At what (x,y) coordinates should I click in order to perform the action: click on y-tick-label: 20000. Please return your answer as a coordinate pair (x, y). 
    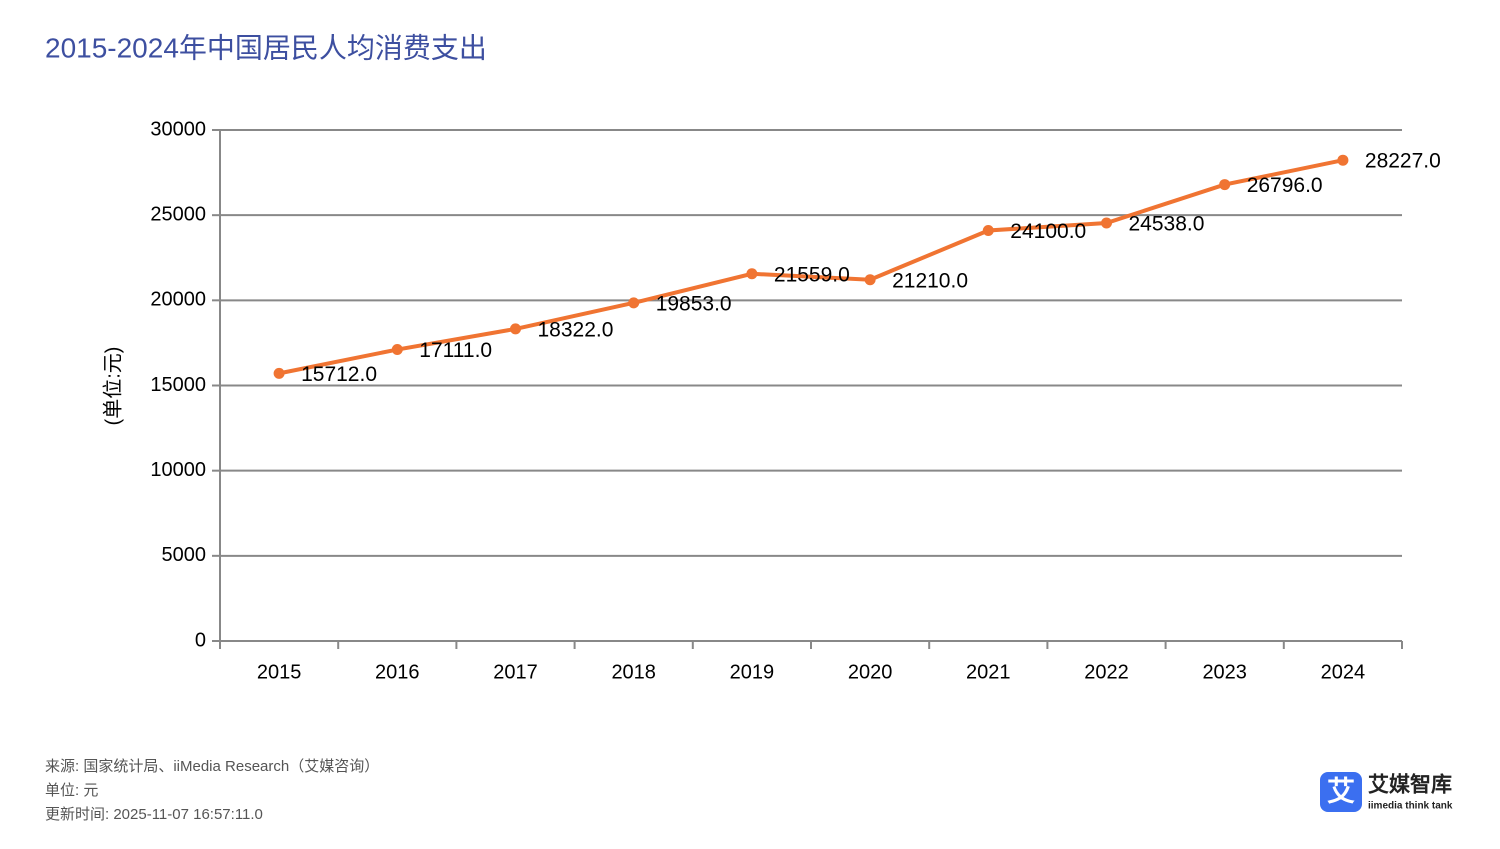
    Looking at the image, I should click on (178, 300).